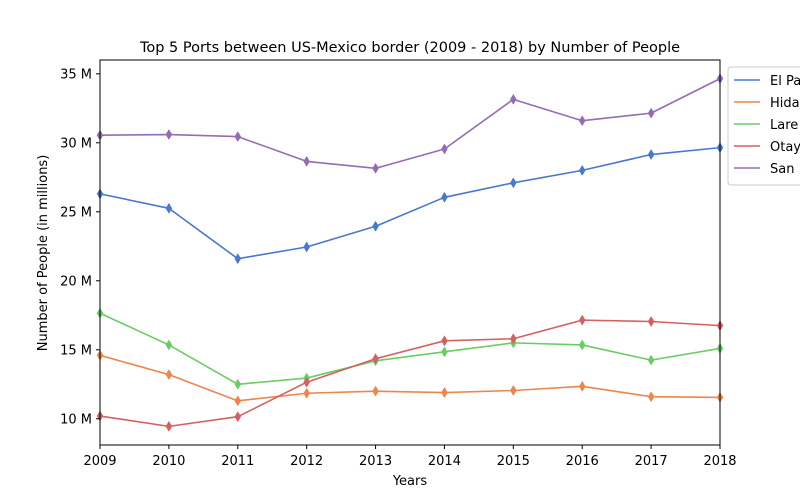 The image size is (800, 500). What do you see at coordinates (444, 461) in the screenshot?
I see `x-tick-label: 2014` at bounding box center [444, 461].